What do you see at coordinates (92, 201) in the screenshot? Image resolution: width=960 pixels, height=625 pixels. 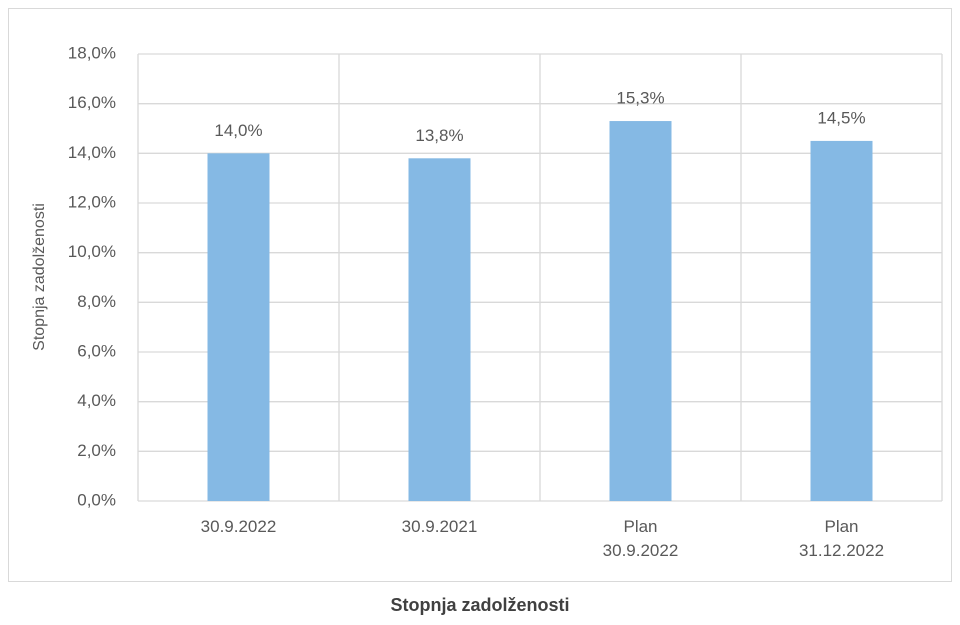 I see `y-tick-label: 12,0%` at bounding box center [92, 201].